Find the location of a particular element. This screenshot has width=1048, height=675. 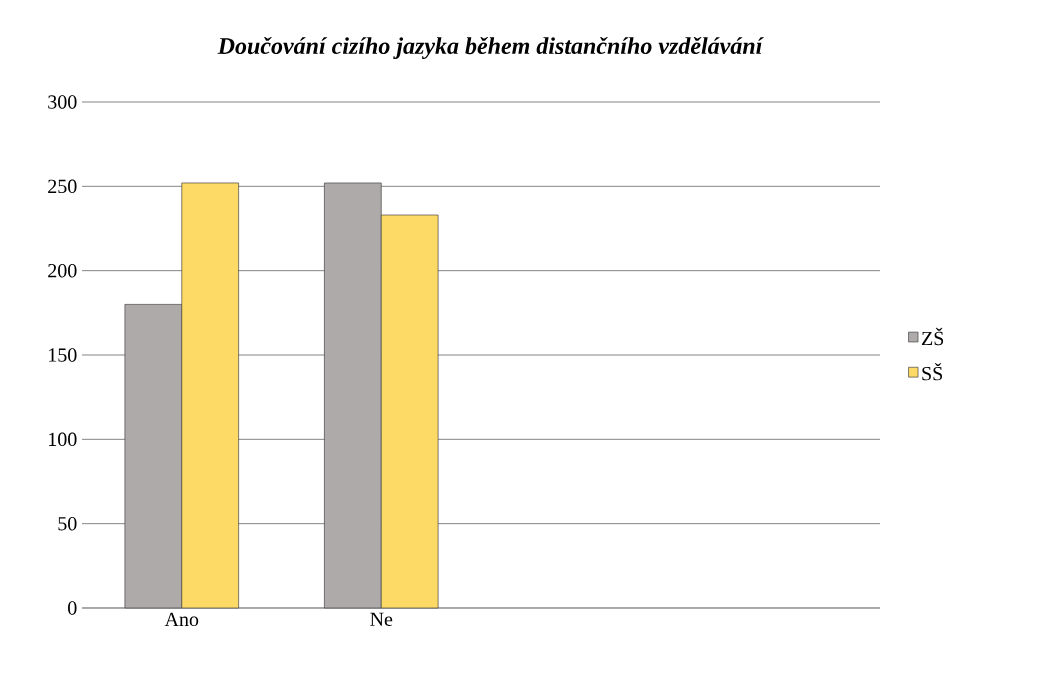

x-tick-label: Ne is located at coordinates (381, 619).